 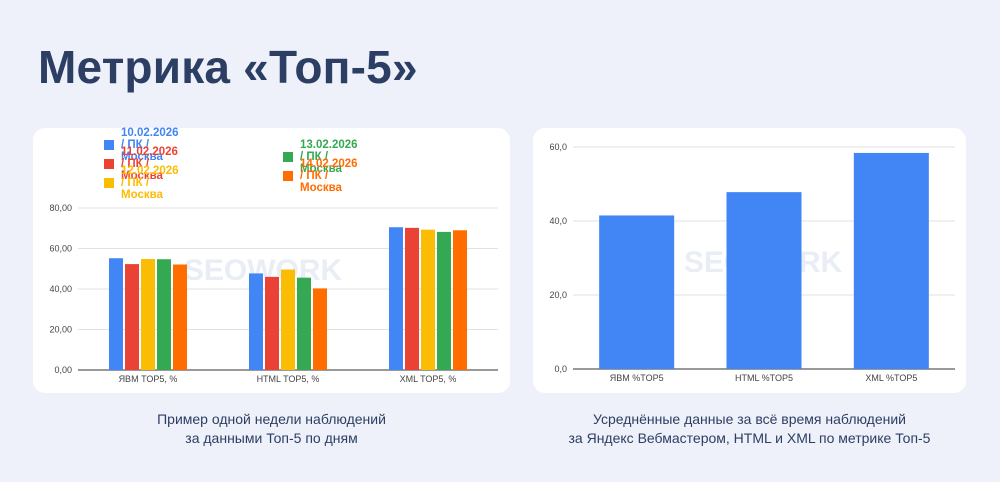 What do you see at coordinates (263, 270) in the screenshot?
I see `watermark-text: SEOWORK` at bounding box center [263, 270].